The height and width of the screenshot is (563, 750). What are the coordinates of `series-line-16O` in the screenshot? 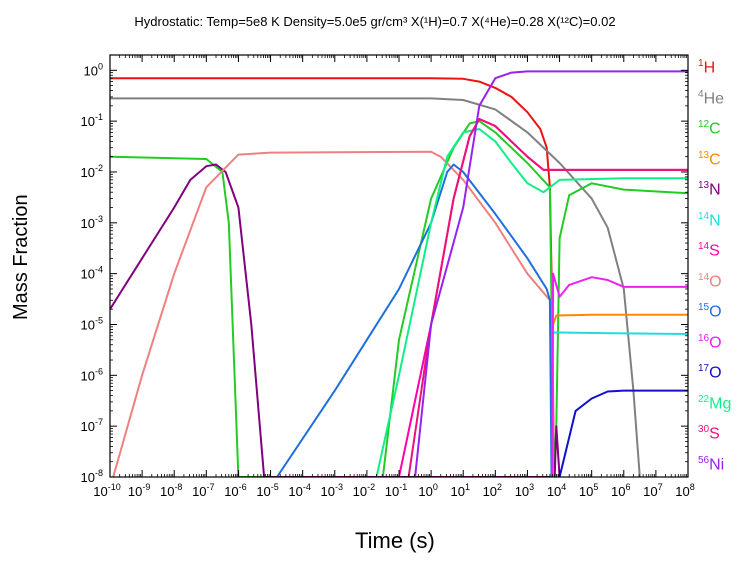 It's located at (619, 374).